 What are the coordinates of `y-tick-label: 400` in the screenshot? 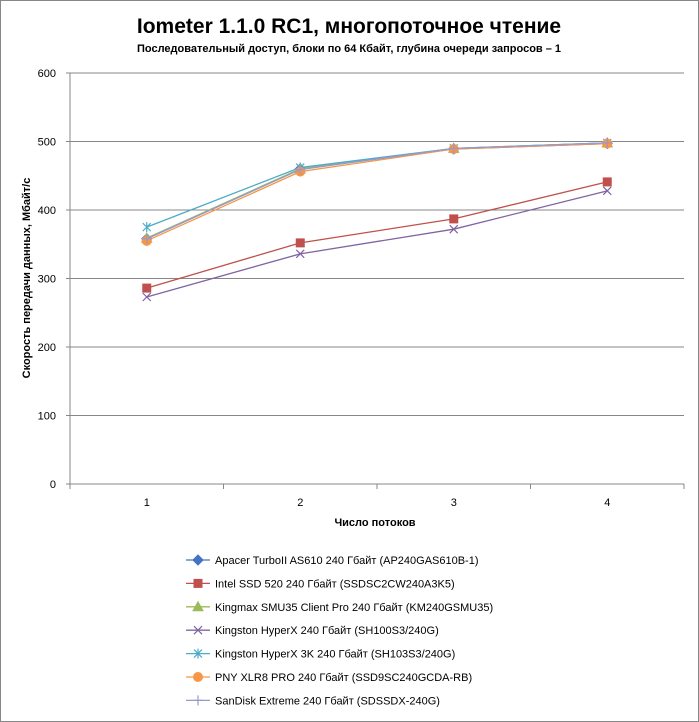 It's located at (47, 211).